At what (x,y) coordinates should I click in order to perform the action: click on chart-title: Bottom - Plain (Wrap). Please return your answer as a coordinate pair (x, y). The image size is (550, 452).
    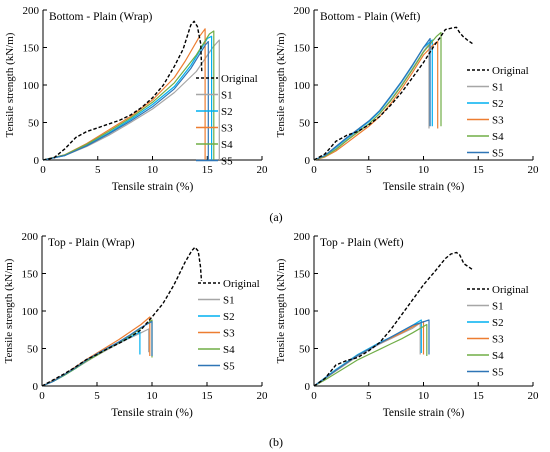
    Looking at the image, I should click on (101, 17).